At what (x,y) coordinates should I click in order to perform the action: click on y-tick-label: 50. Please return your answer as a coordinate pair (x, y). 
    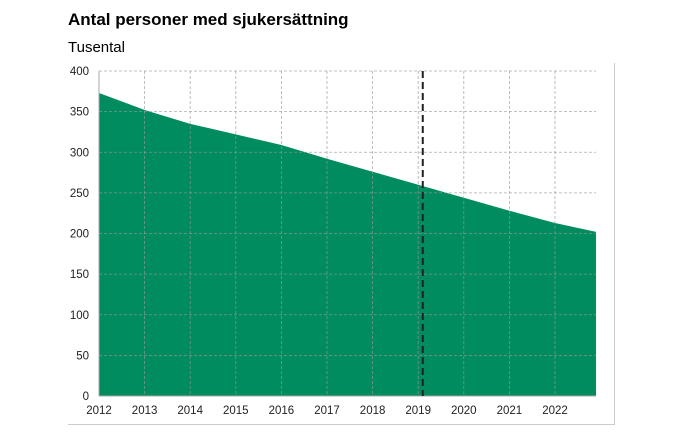
    Looking at the image, I should click on (82, 356).